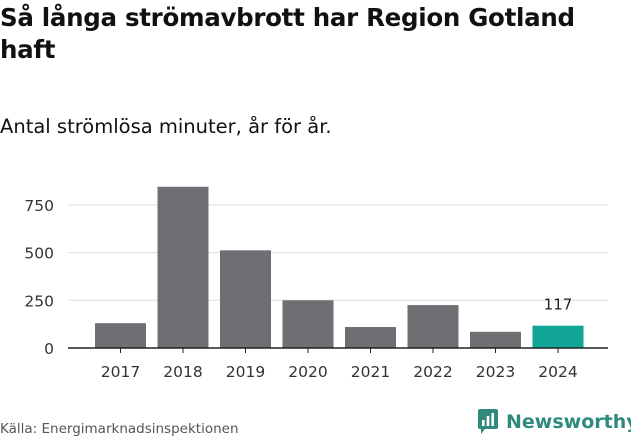 The height and width of the screenshot is (439, 631). I want to click on y-tick-label: 250, so click(39, 301).